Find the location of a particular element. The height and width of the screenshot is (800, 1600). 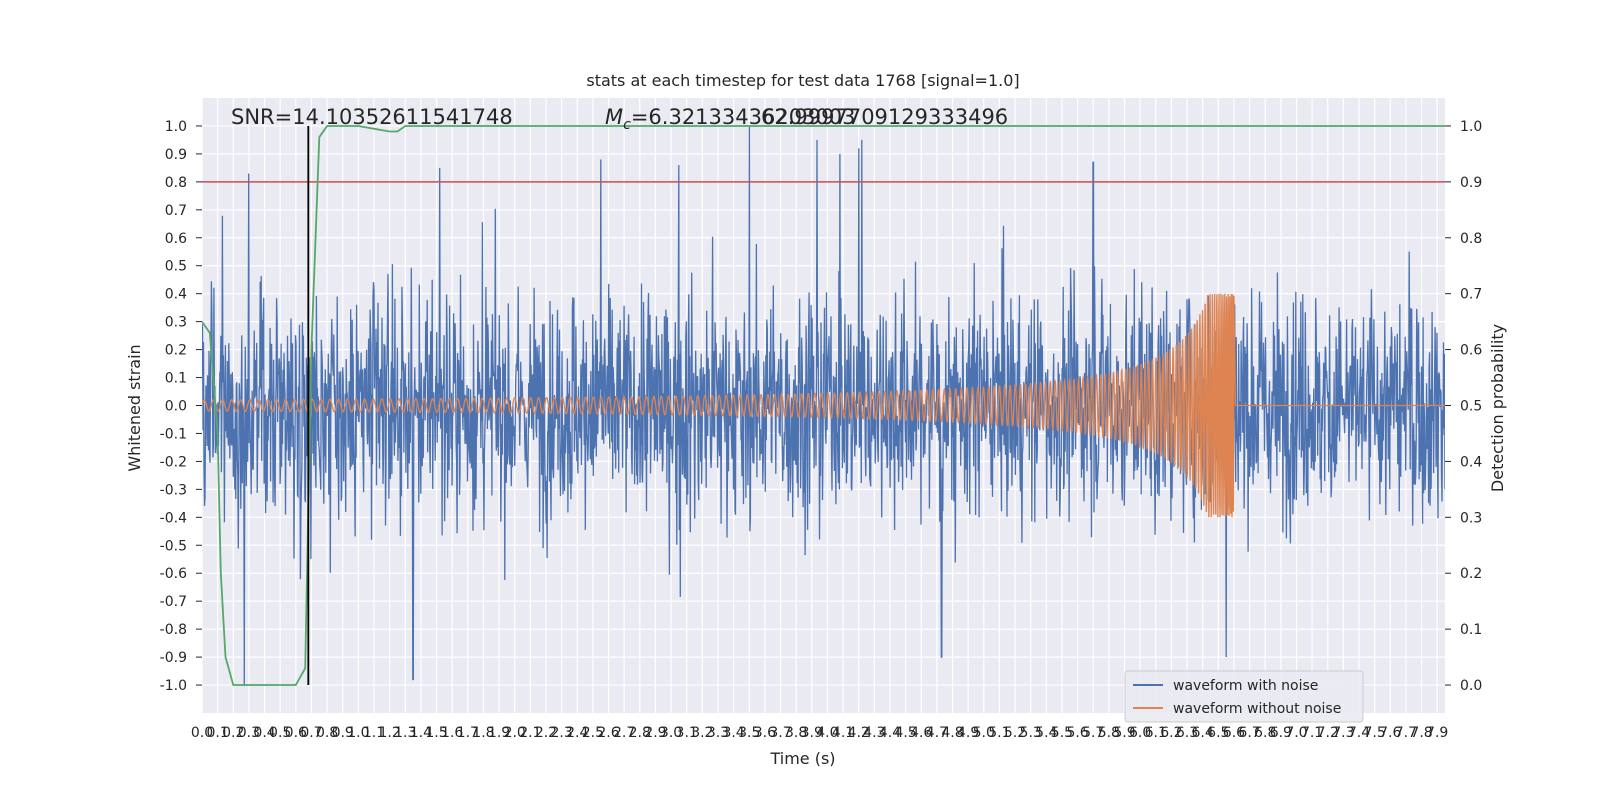

y-tick-label: -0.5 is located at coordinates (173, 546).